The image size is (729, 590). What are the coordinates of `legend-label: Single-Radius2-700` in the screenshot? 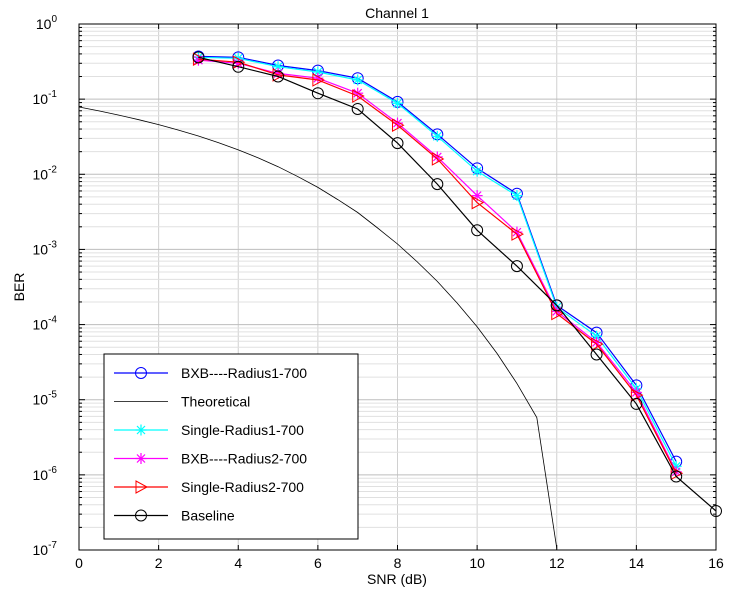 It's located at (242, 487).